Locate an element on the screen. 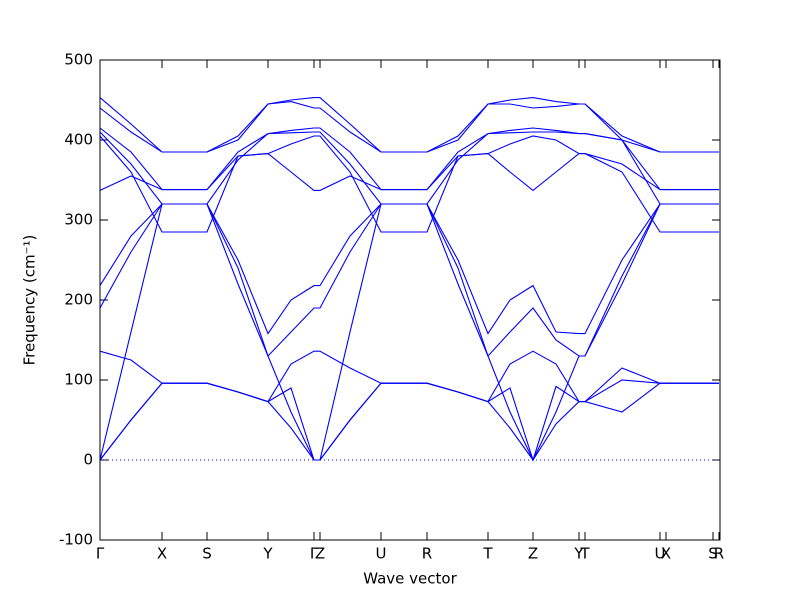 The width and height of the screenshot is (800, 600). y-tick-label: 500 is located at coordinates (78, 60).